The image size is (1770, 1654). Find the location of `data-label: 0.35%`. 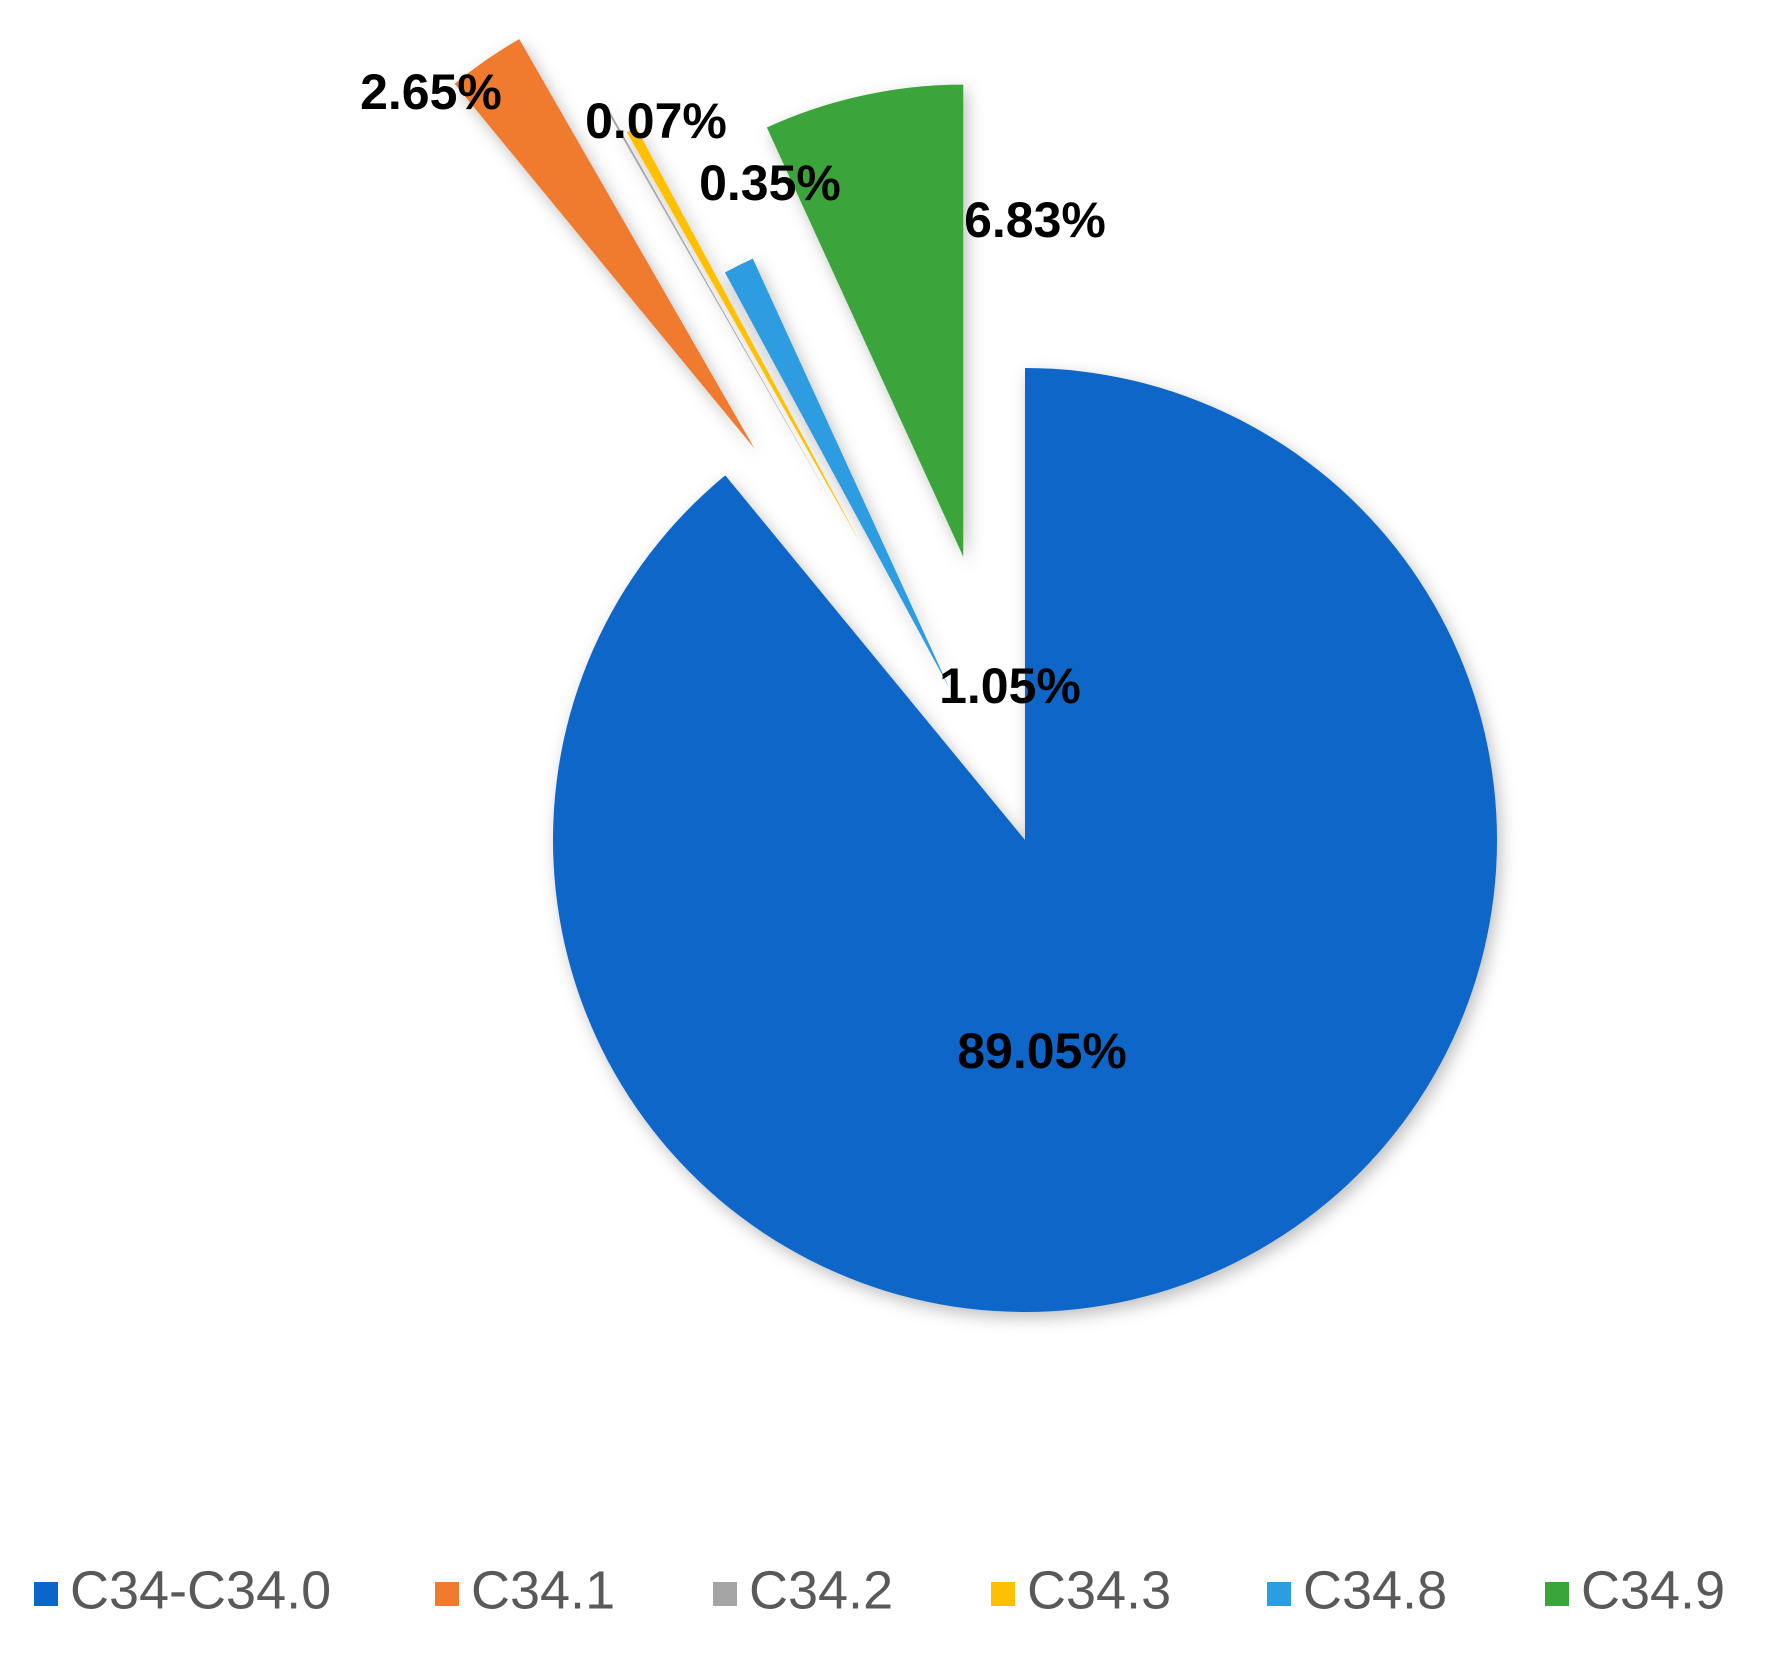

data-label: 0.35% is located at coordinates (770, 183).